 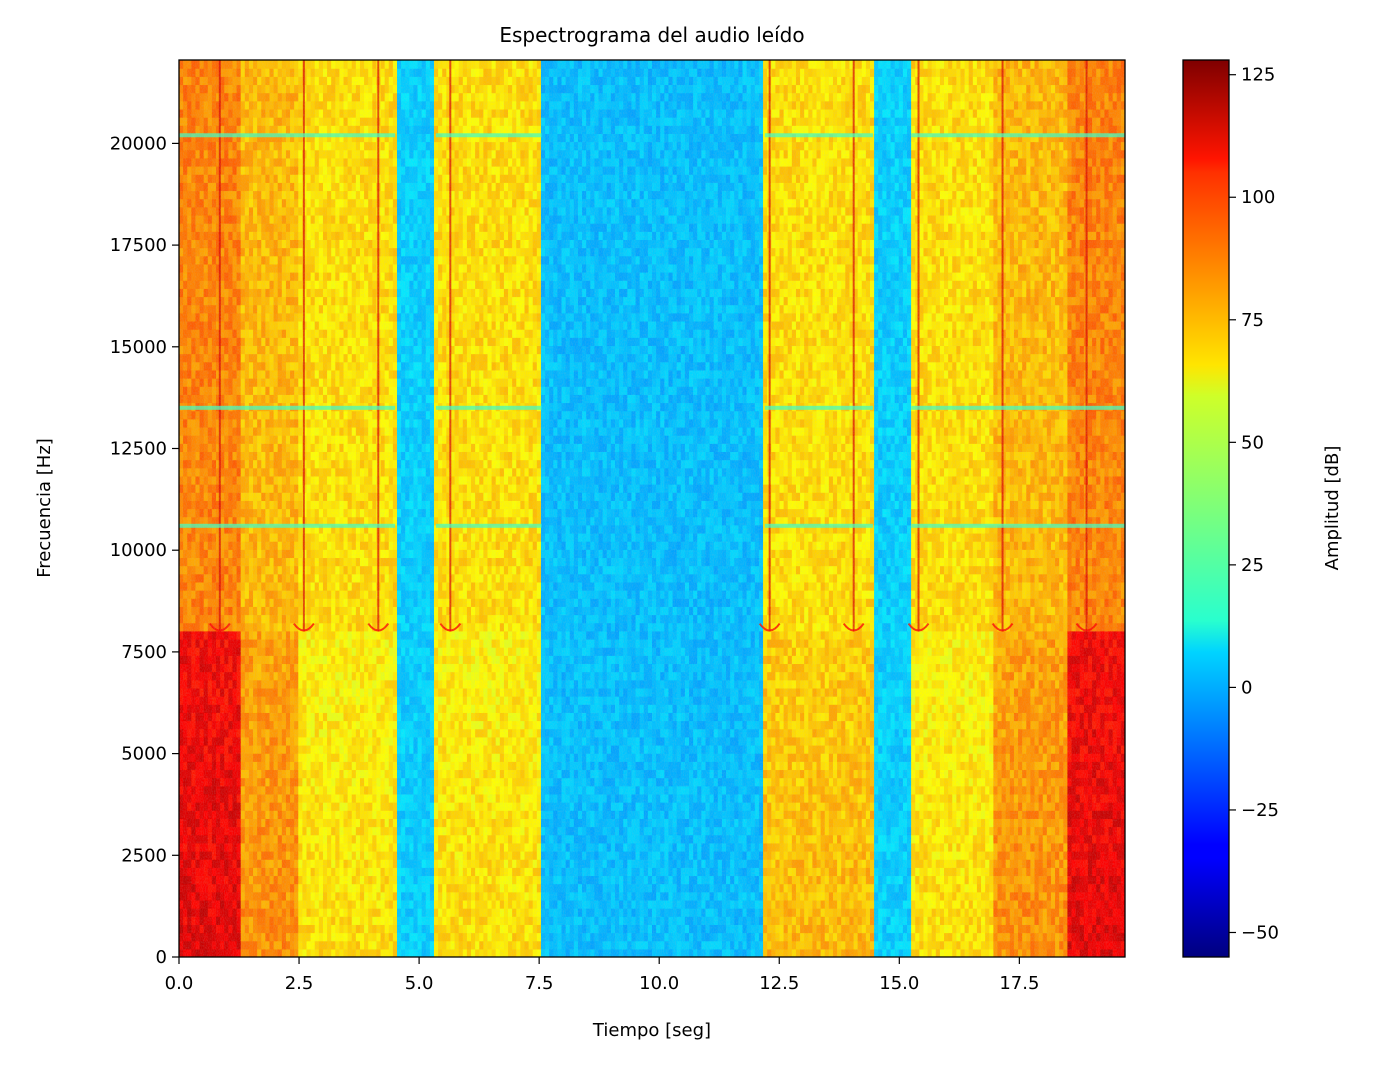 I want to click on chart-title: Espectrograma del audio leído, so click(x=651, y=35).